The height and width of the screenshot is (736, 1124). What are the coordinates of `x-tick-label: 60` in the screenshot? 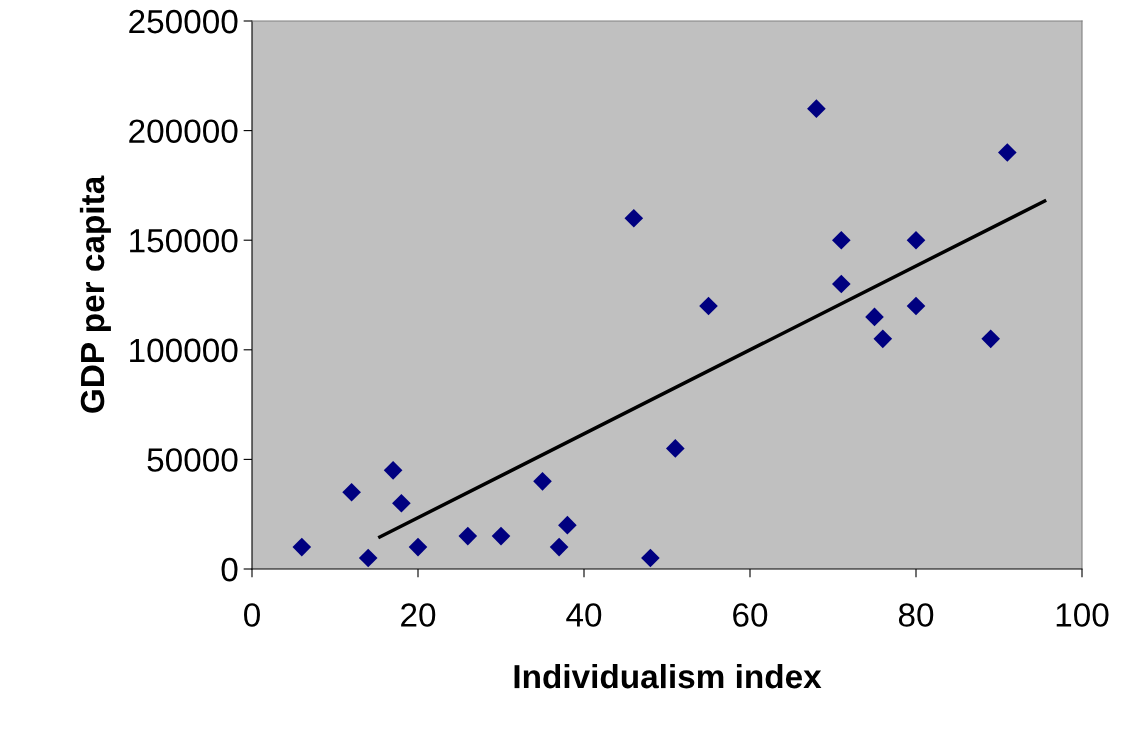 It's located at (750, 615).